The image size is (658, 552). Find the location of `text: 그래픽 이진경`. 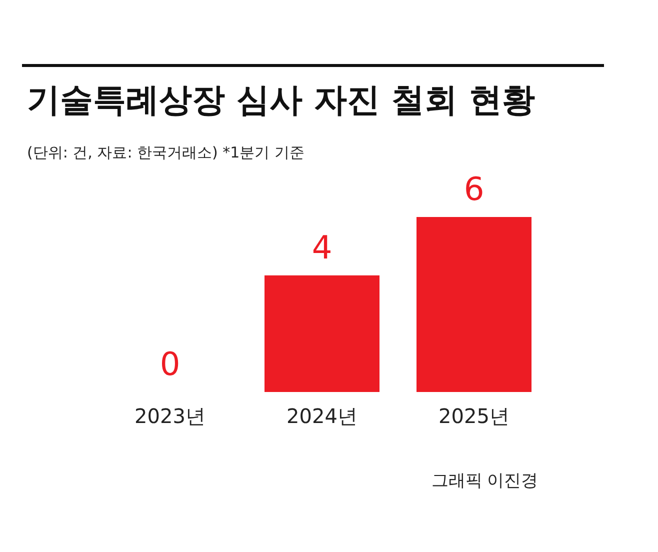

text: 그래픽 이진경 is located at coordinates (484, 480).